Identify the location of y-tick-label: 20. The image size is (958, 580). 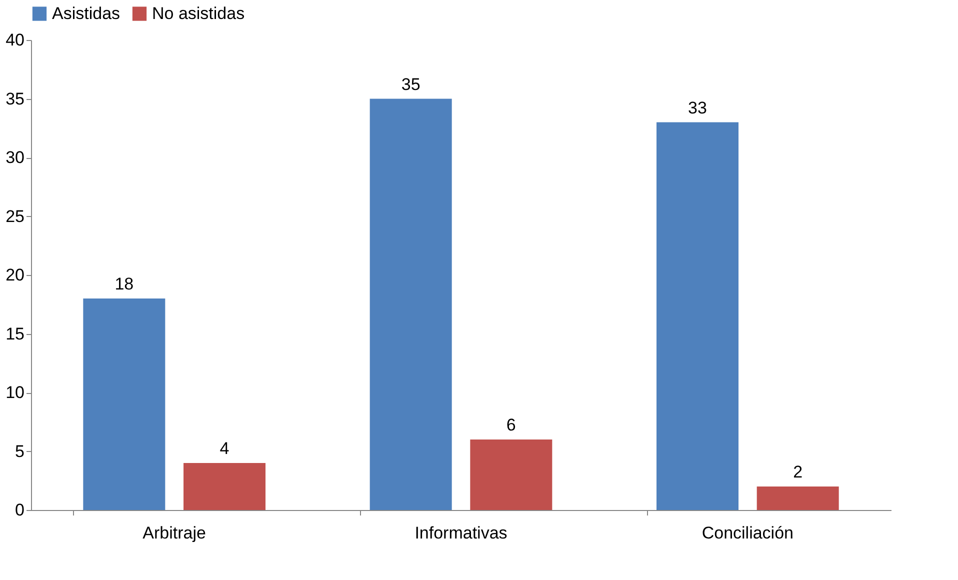
(15, 275).